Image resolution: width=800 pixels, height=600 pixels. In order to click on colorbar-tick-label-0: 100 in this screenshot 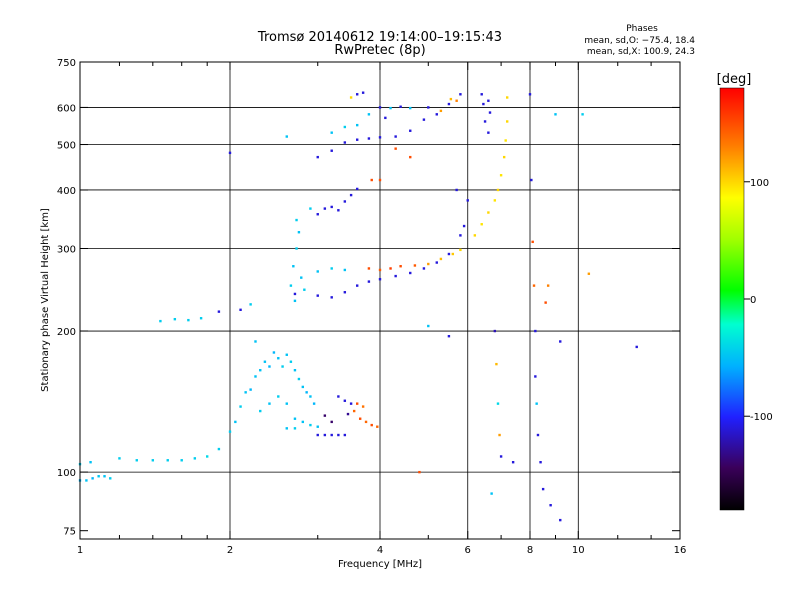, I will do `click(759, 183)`.